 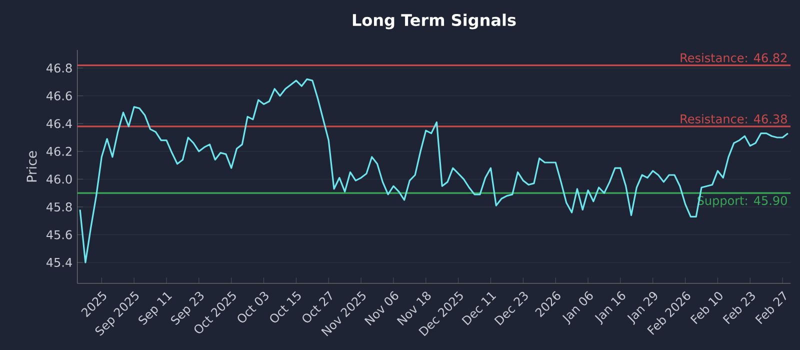 I want to click on y-tick-label: 45.6, so click(x=59, y=235).